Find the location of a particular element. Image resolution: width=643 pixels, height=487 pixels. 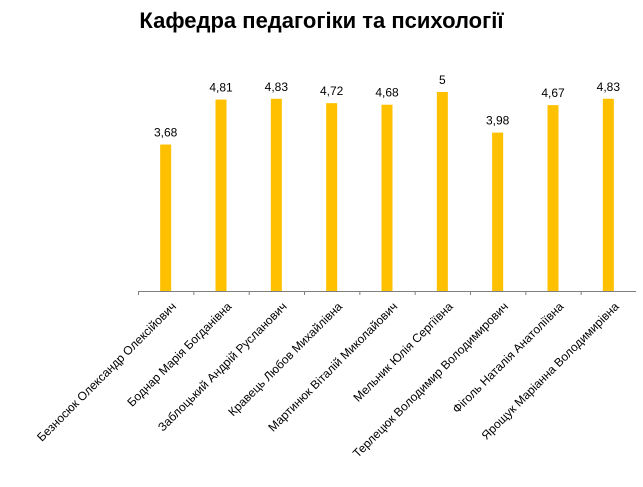

data-label: 4,72 is located at coordinates (332, 91).